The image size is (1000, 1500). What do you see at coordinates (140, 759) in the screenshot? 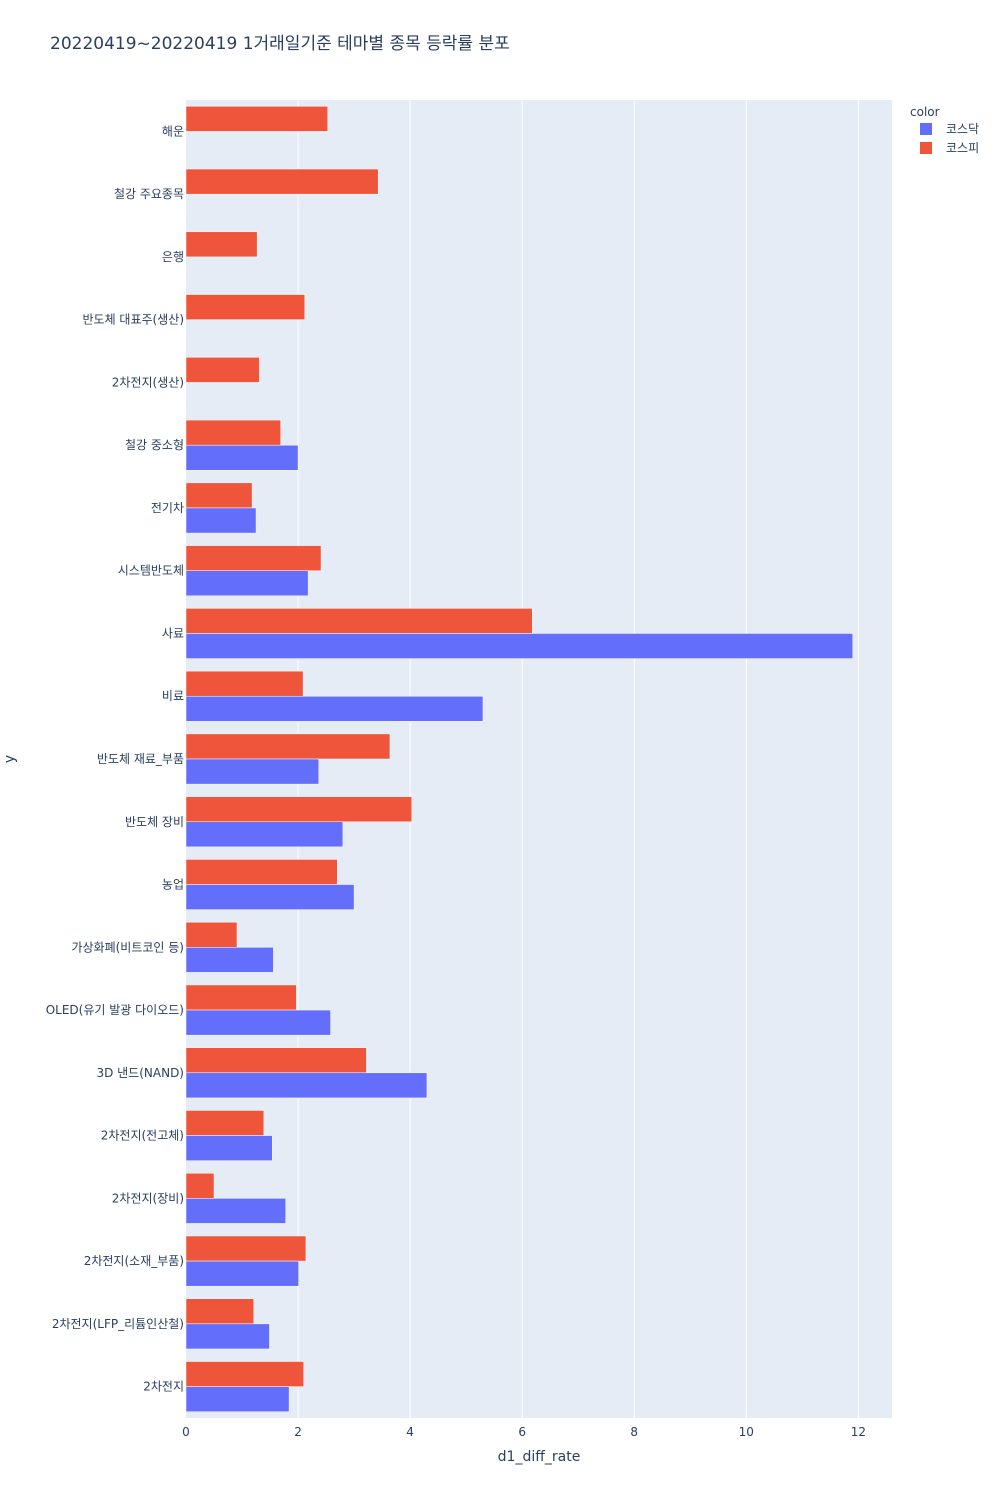
I see `y-tick-label: 반도체 재료_부품` at bounding box center [140, 759].